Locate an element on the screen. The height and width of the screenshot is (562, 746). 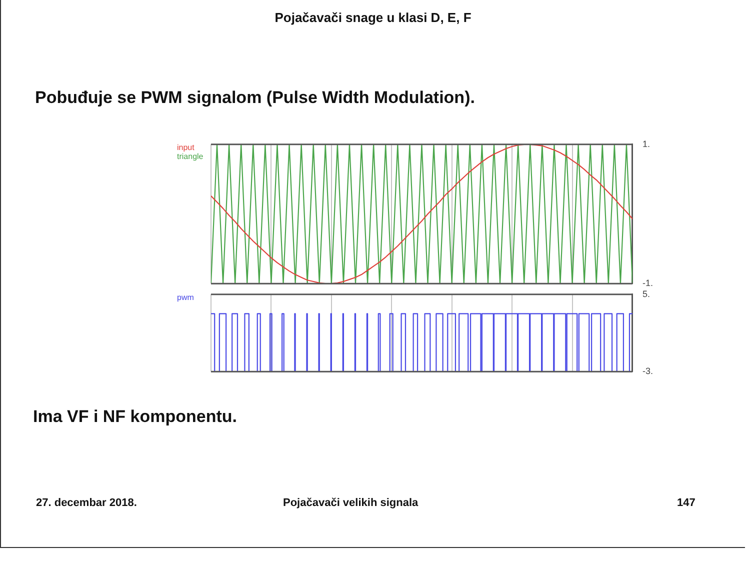
y-tick-label: -3. is located at coordinates (648, 371).